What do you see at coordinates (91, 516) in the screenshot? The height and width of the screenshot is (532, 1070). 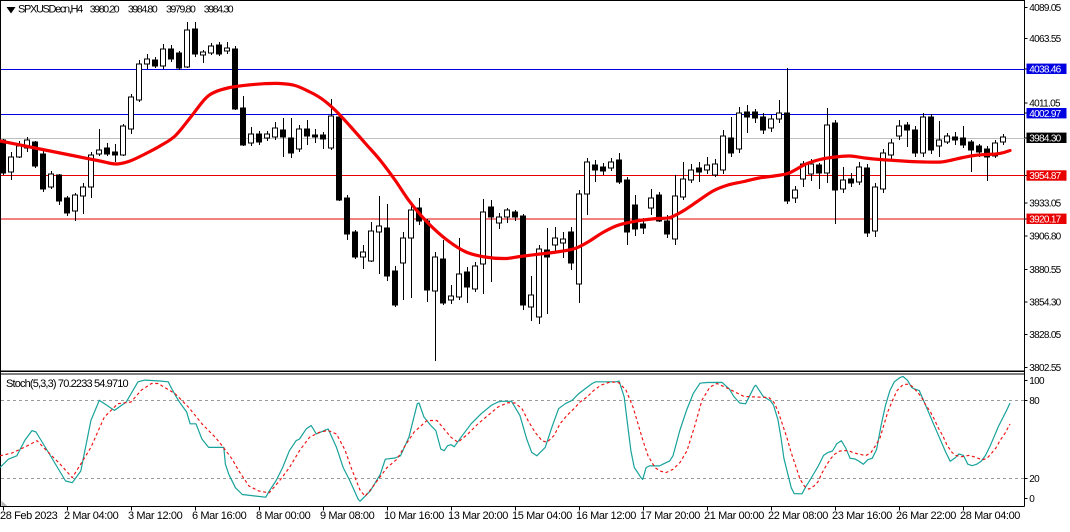 I see `svg-text: 2 Mar 04:00` at bounding box center [91, 516].